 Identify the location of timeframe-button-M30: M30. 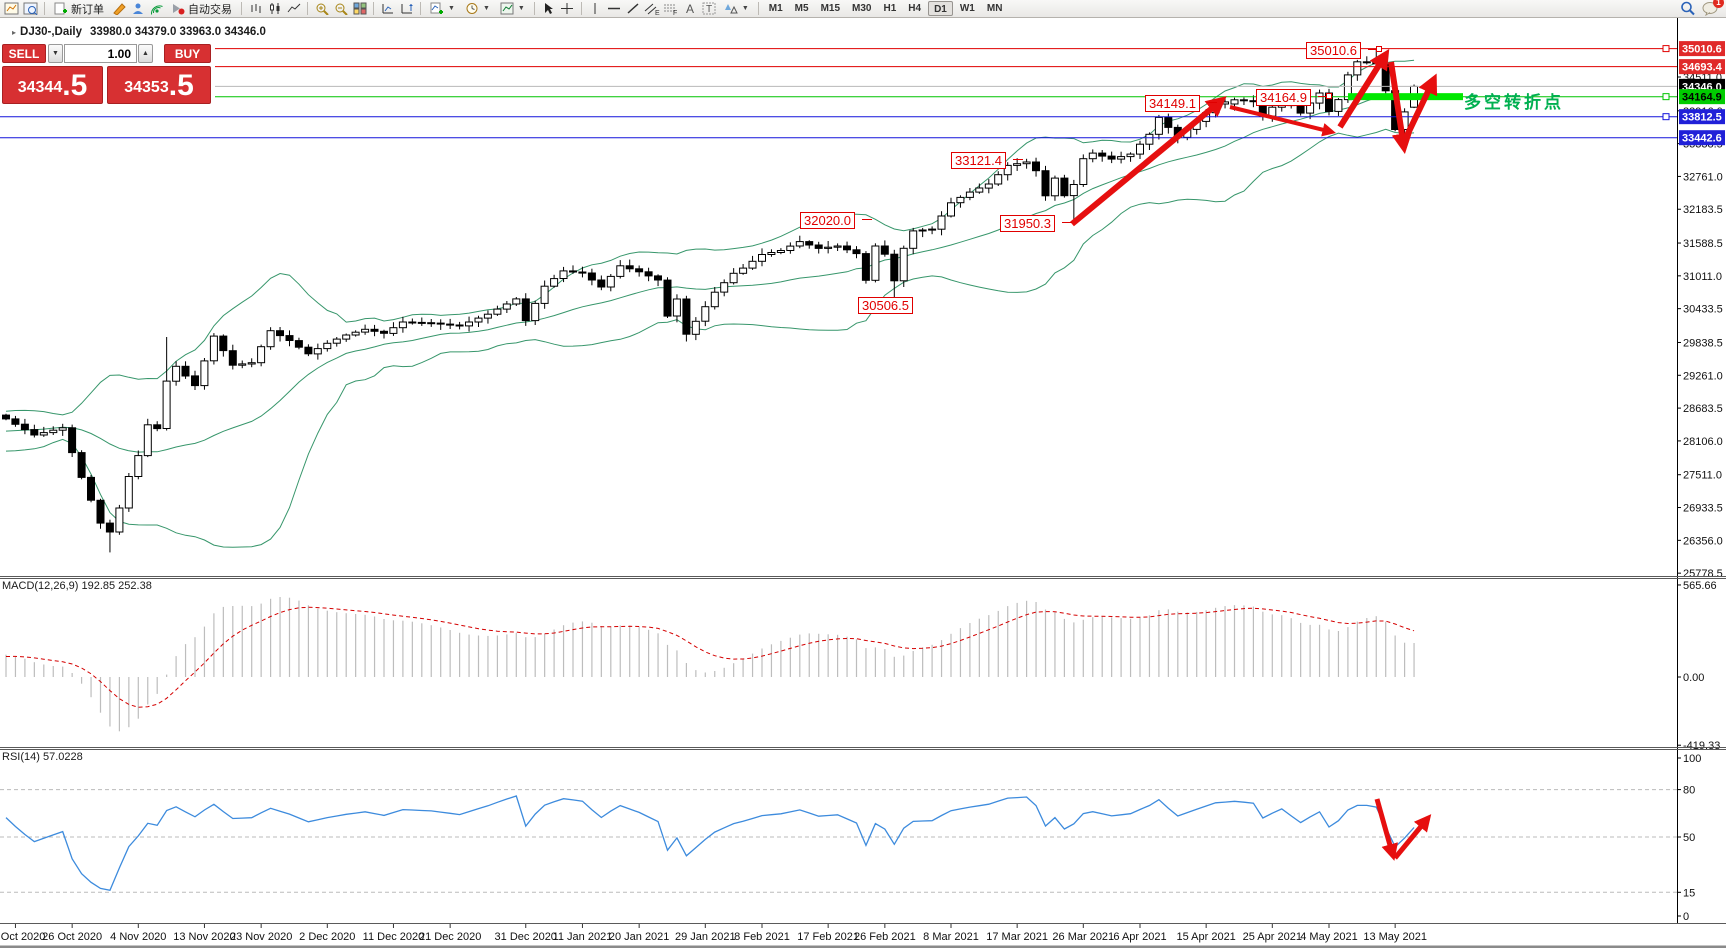
(862, 8).